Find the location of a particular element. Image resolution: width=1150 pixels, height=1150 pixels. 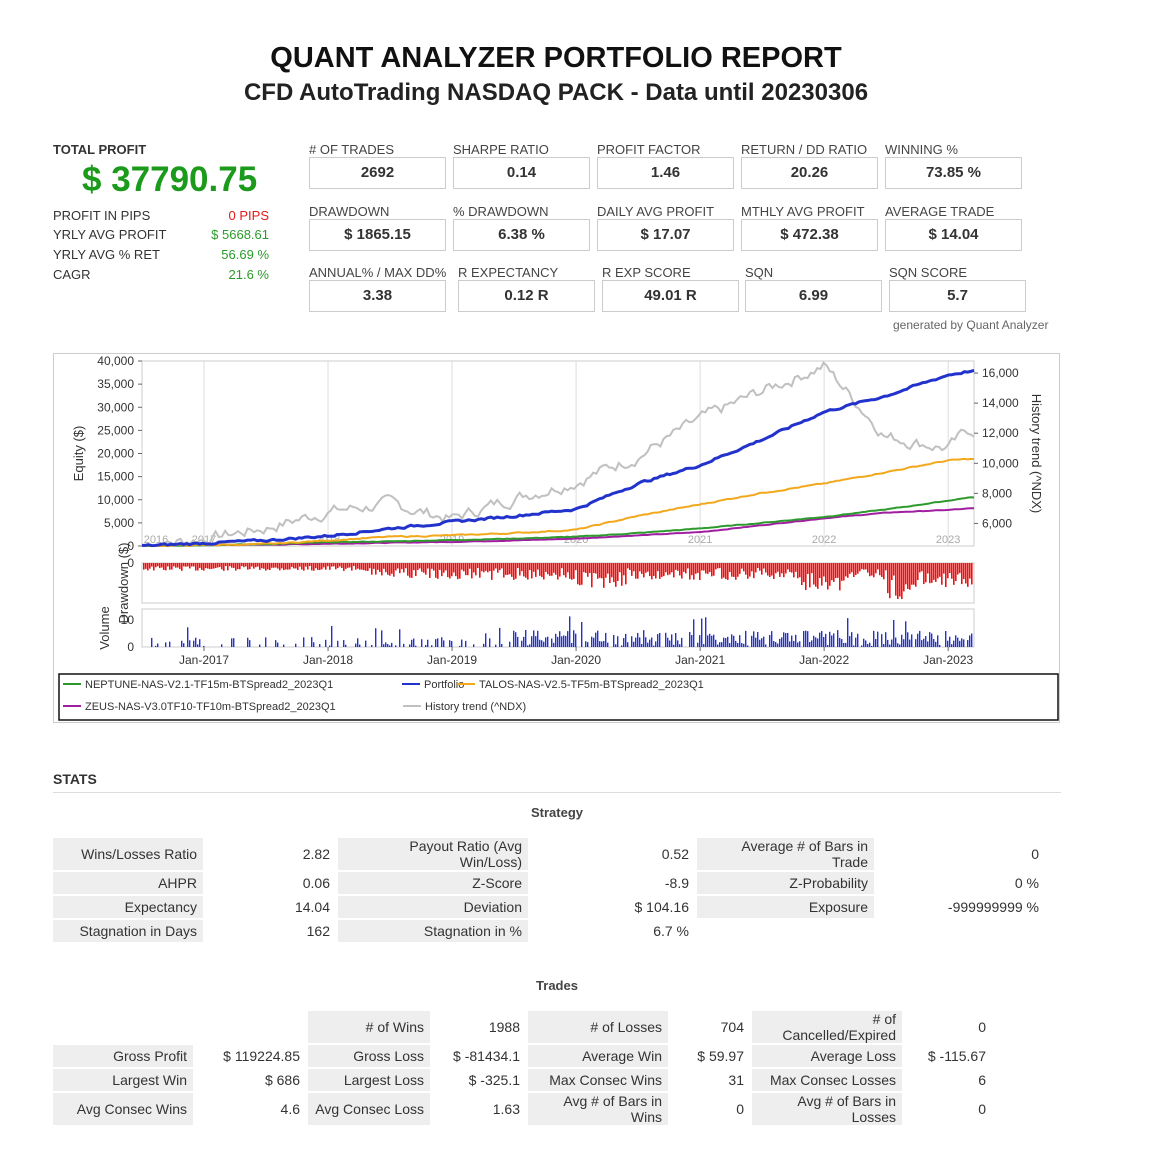

stat-value: 1.63 is located at coordinates (479, 1109).